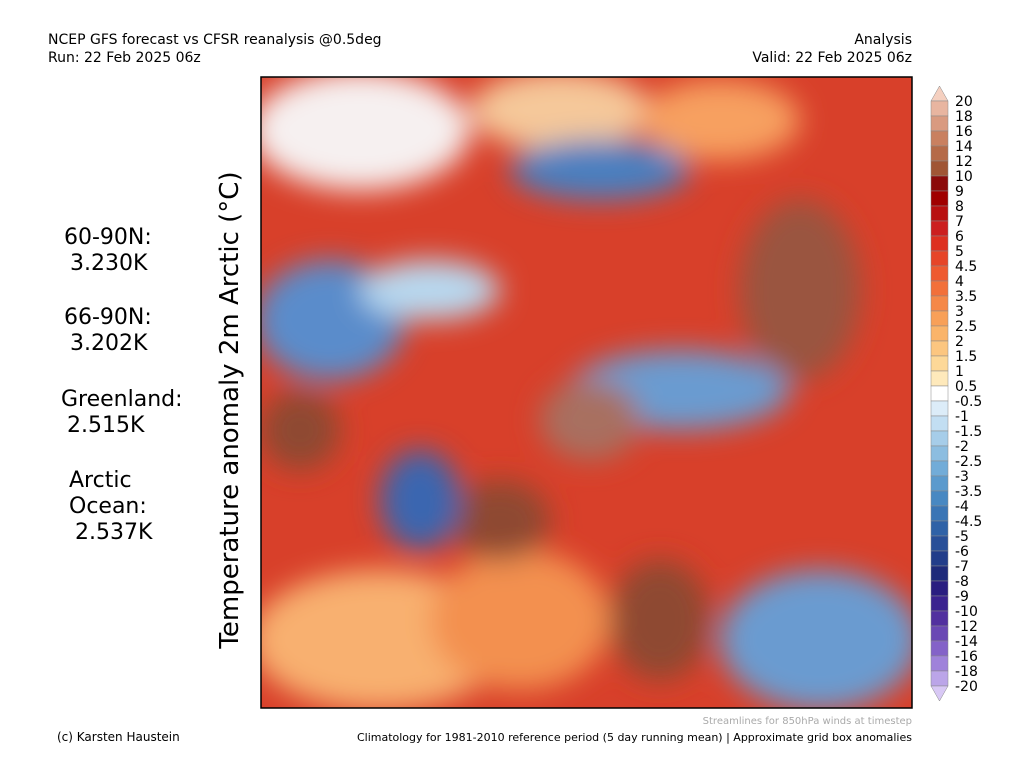 The image size is (1024, 768). What do you see at coordinates (962, 552) in the screenshot?
I see `colorbar-label: -6` at bounding box center [962, 552].